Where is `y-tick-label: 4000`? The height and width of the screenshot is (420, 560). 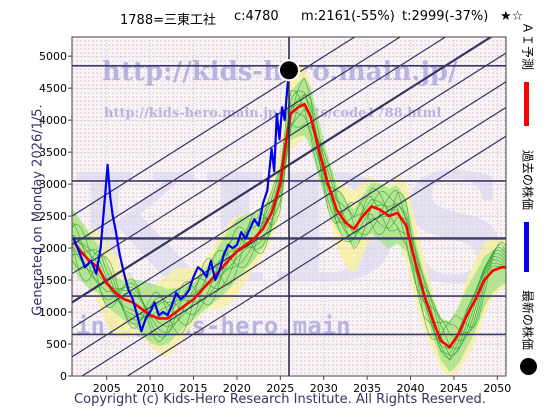
y-tick-label: 4000 is located at coordinates (53, 120).